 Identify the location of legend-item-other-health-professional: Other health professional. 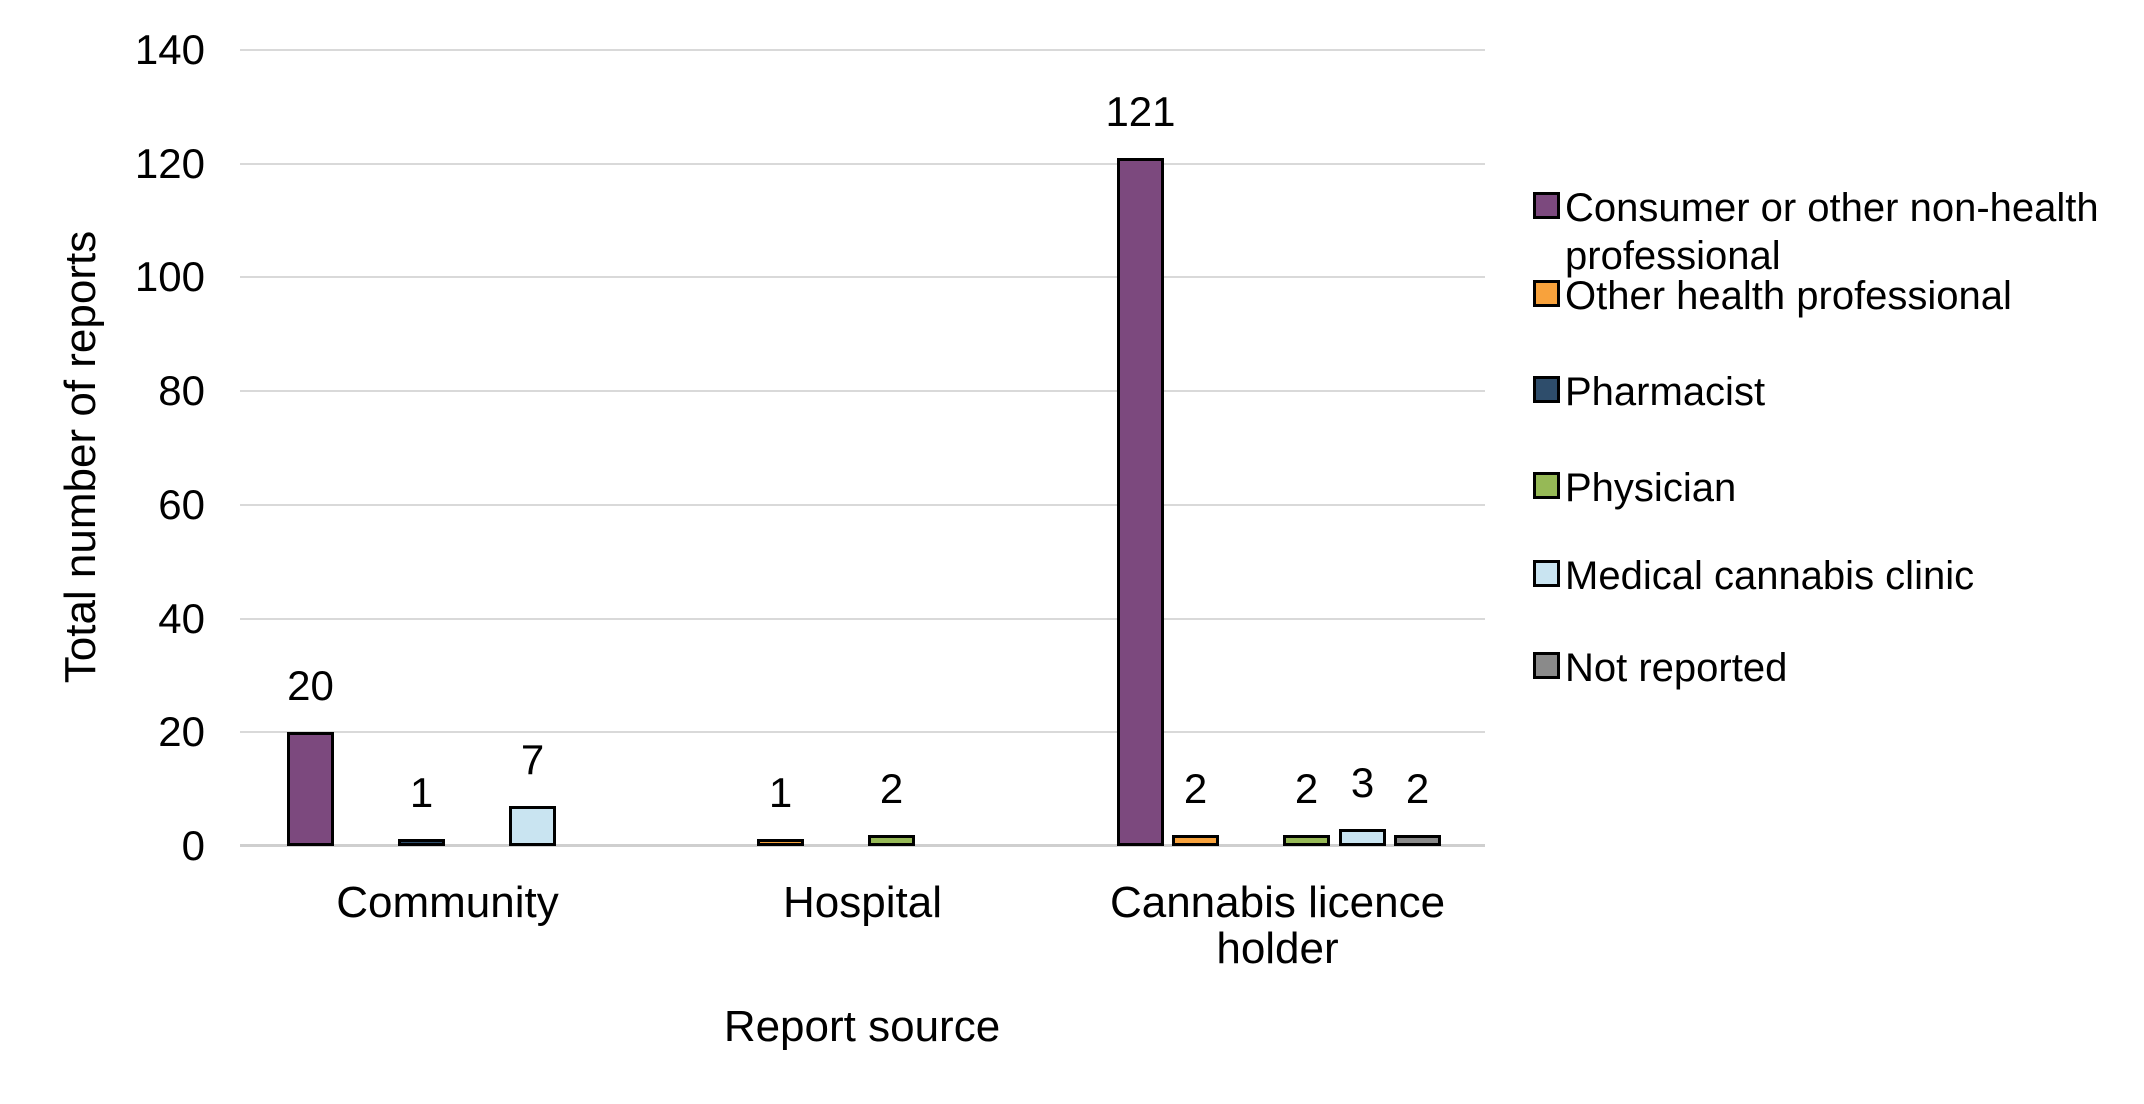
(1828, 296).